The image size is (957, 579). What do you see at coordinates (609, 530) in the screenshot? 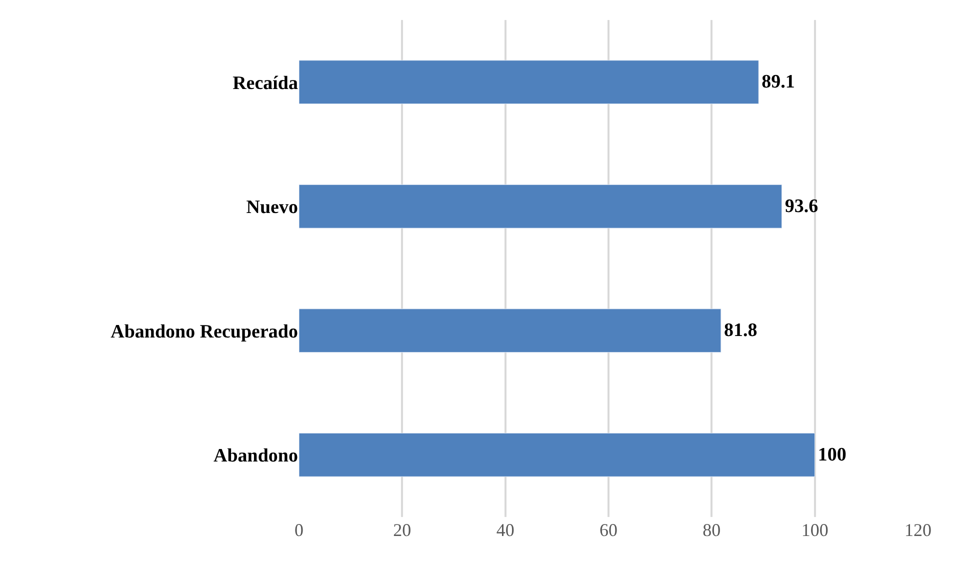
I see `x-tick-label: 60` at bounding box center [609, 530].